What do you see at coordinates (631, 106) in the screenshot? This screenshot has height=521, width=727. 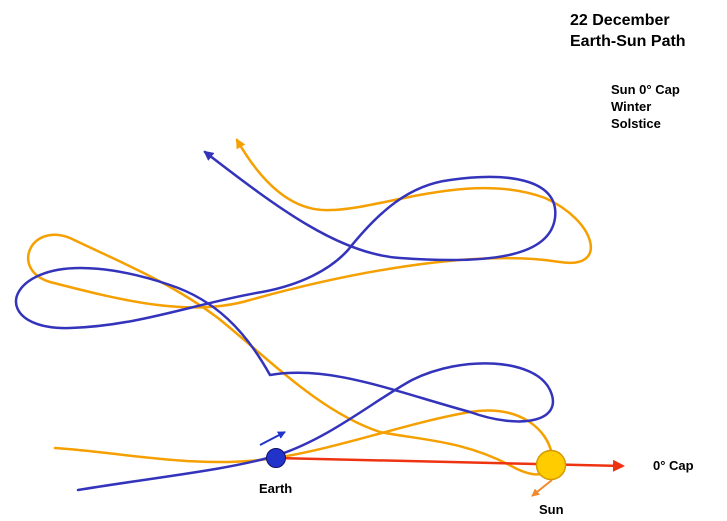 I see `note-line-2: Winter` at bounding box center [631, 106].